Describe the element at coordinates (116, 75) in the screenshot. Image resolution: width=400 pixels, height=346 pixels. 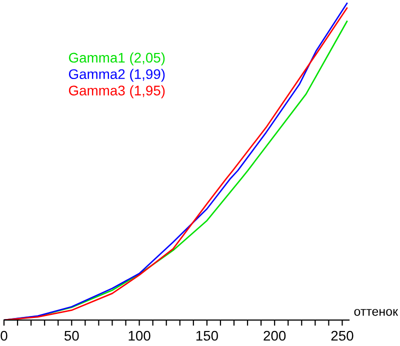
I see `text: Gamma2 (1,99)` at that location.